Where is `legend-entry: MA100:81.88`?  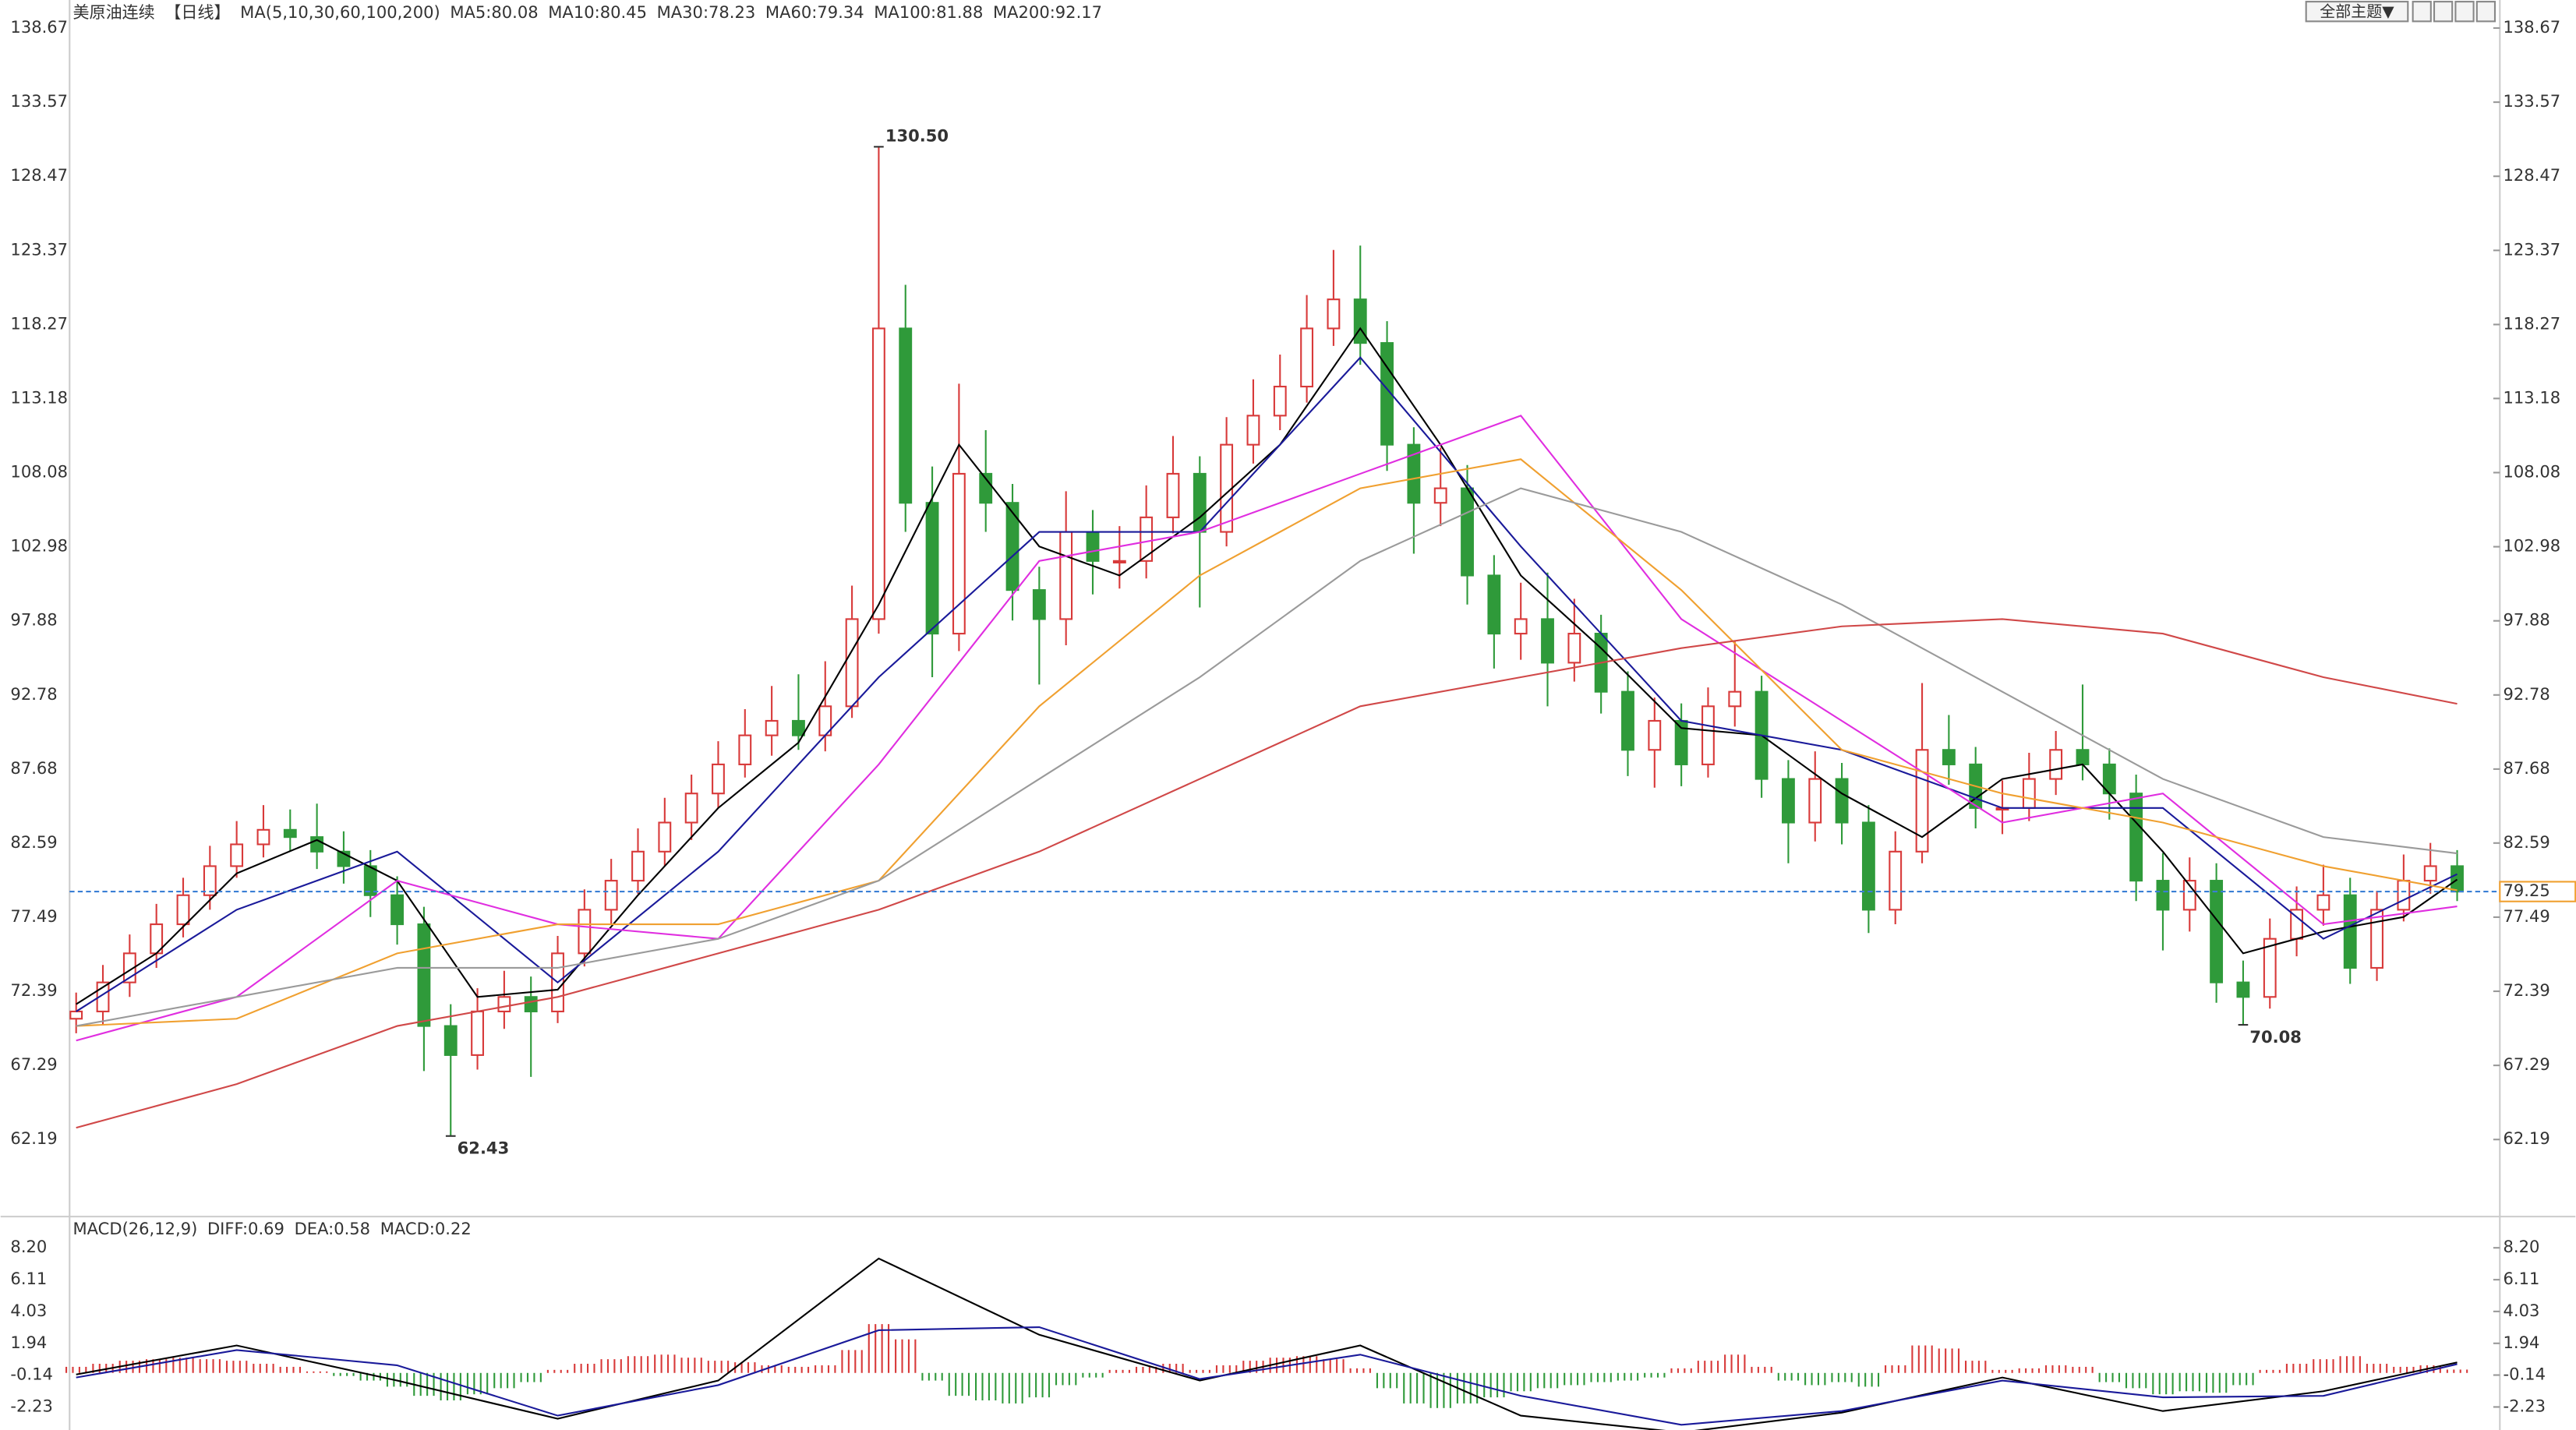 legend-entry: MA100:81.88 is located at coordinates (928, 12).